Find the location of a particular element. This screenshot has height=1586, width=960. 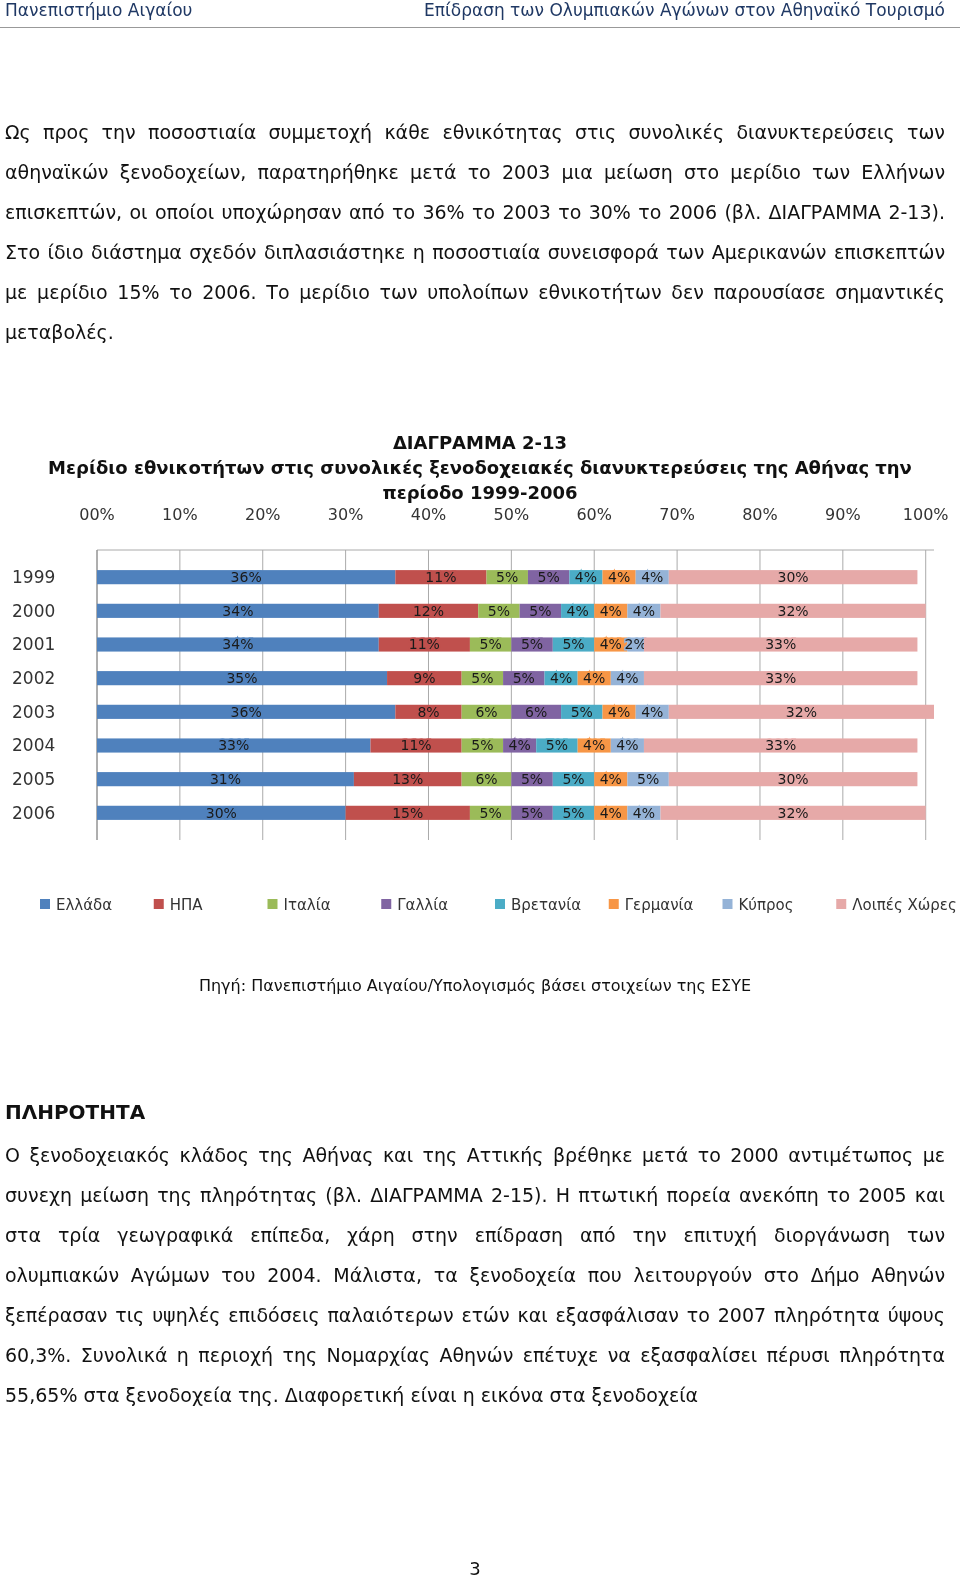

text: 3 is located at coordinates (475, 1568).